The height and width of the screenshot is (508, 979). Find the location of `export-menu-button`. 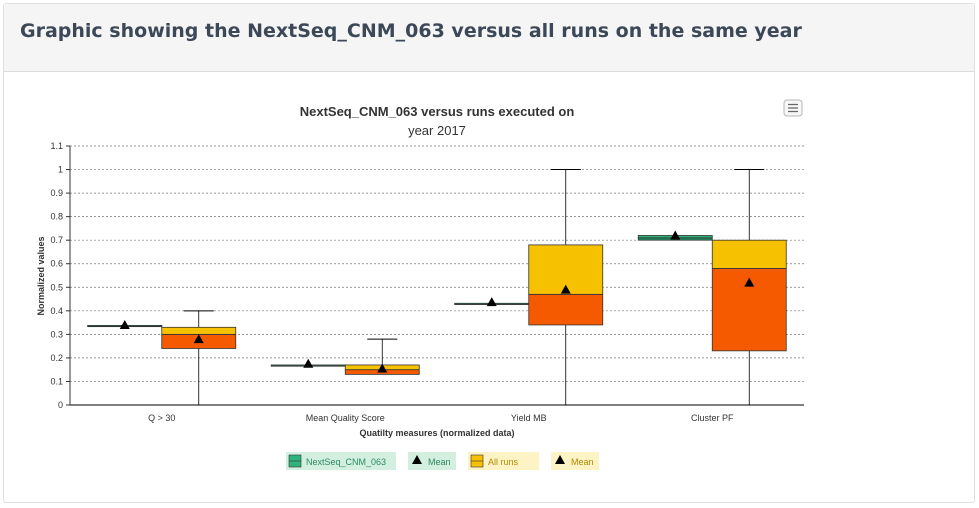

export-menu-button is located at coordinates (793, 108).